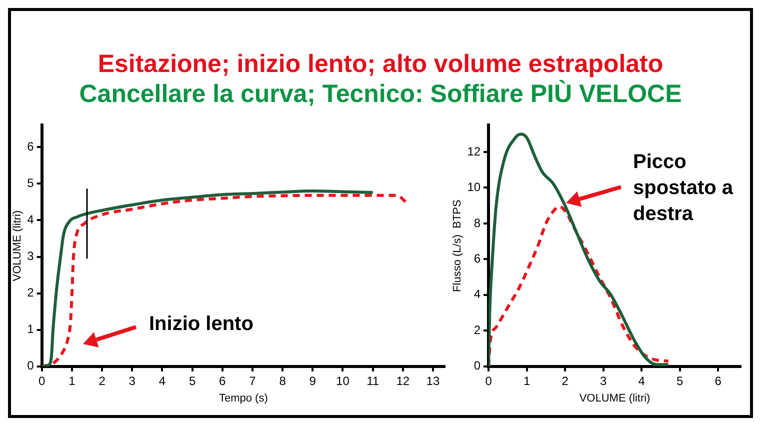  Describe the element at coordinates (474, 187) in the screenshot. I see `y-tick-label: 10` at that location.